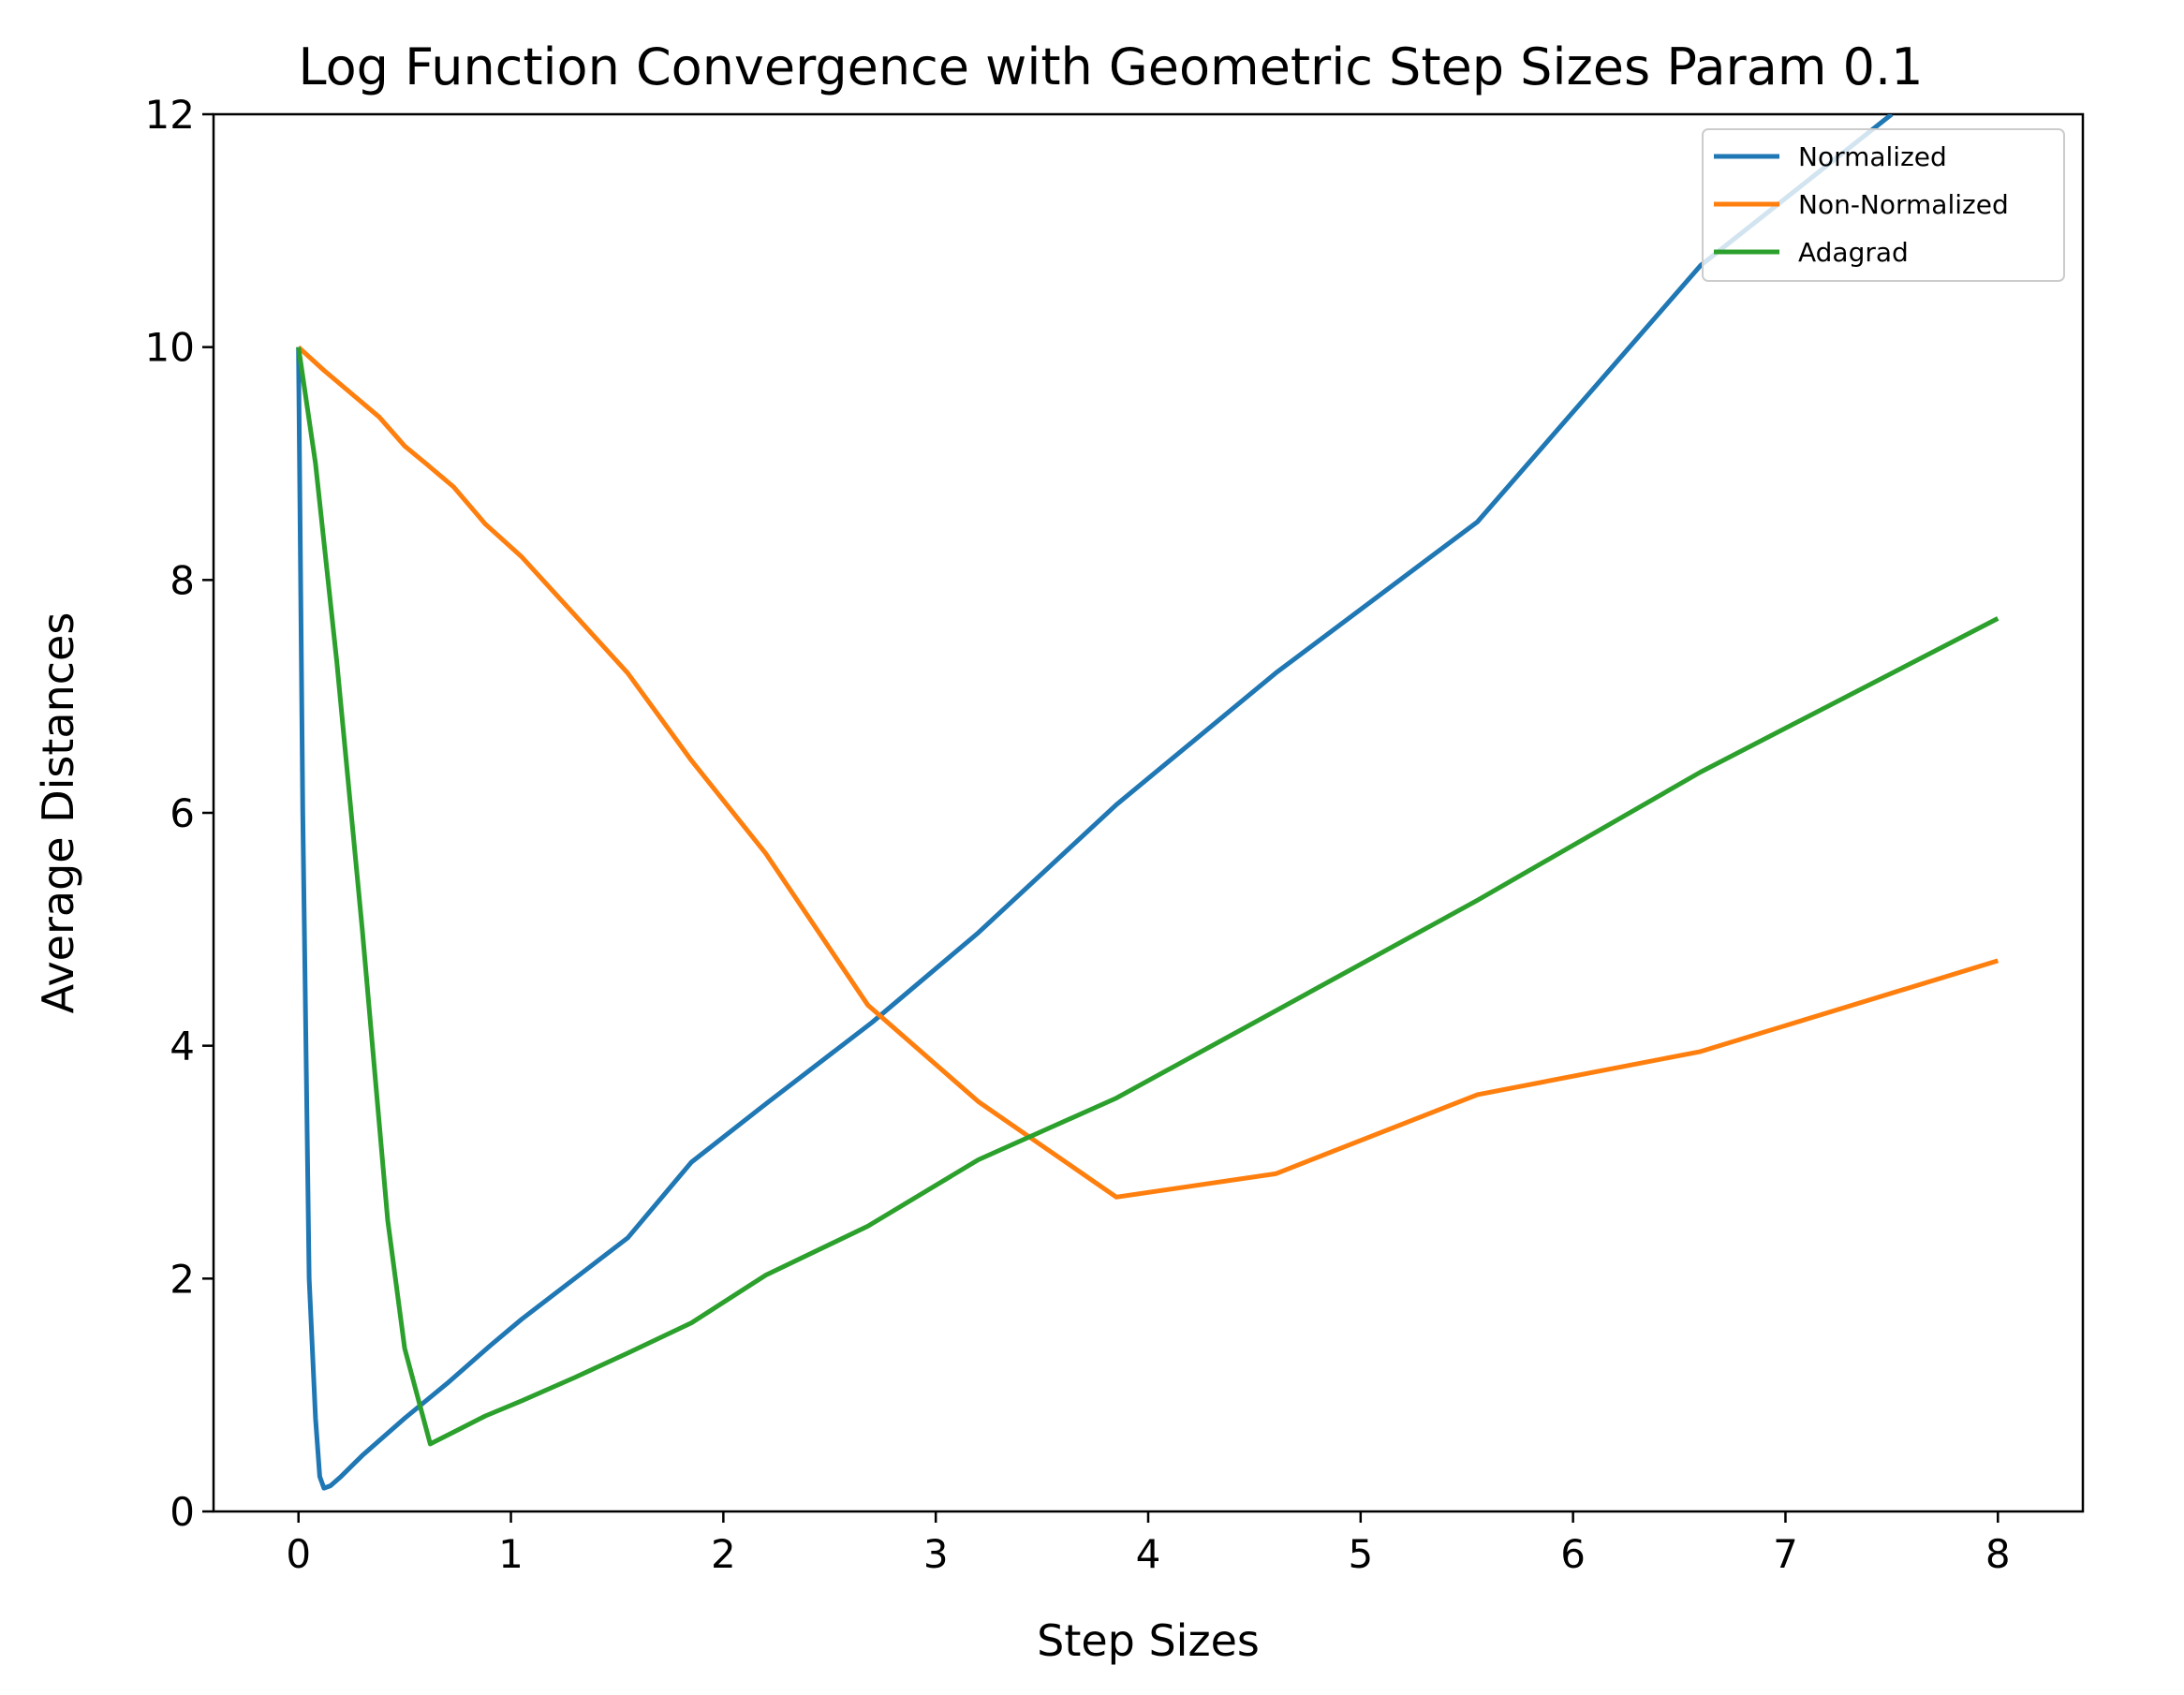 The width and height of the screenshot is (2184, 1695). I want to click on y-tick-label: 4, so click(182, 1046).